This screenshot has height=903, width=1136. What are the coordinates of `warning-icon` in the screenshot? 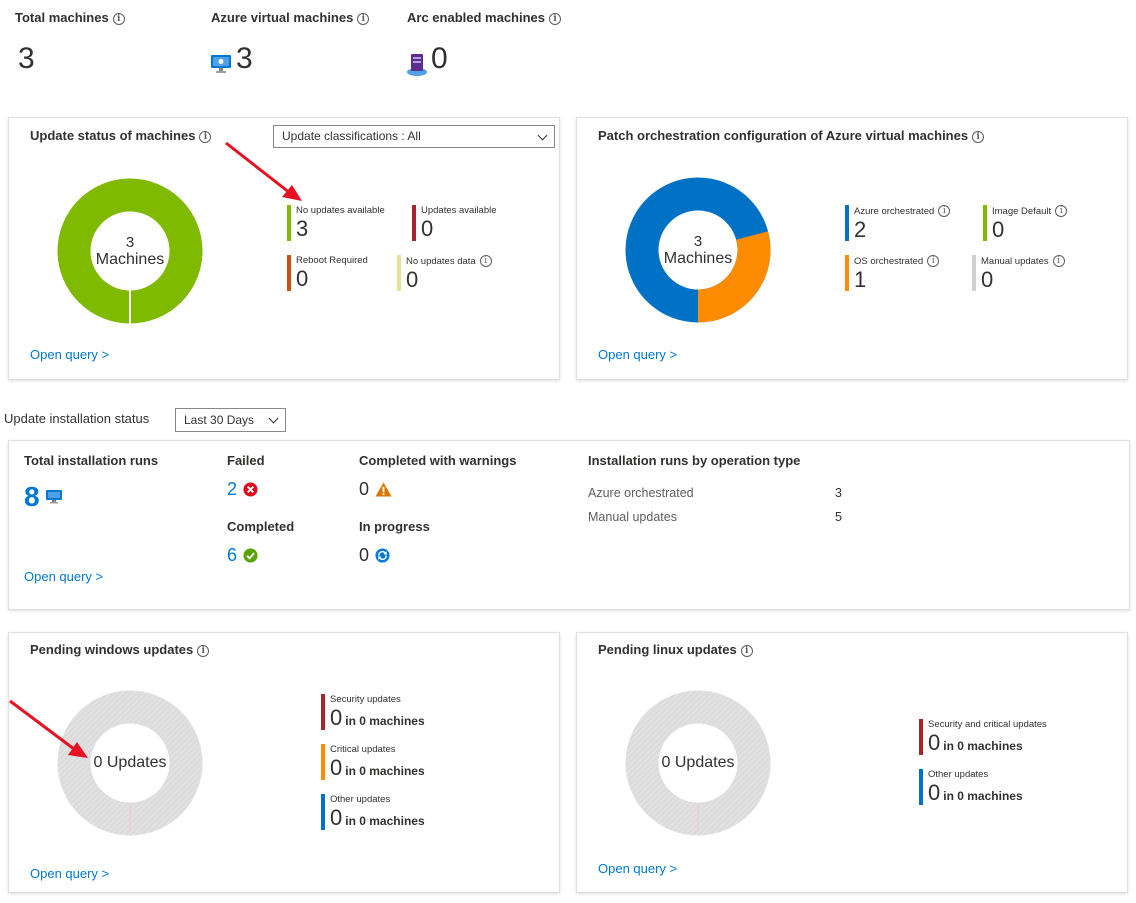 It's located at (383, 489).